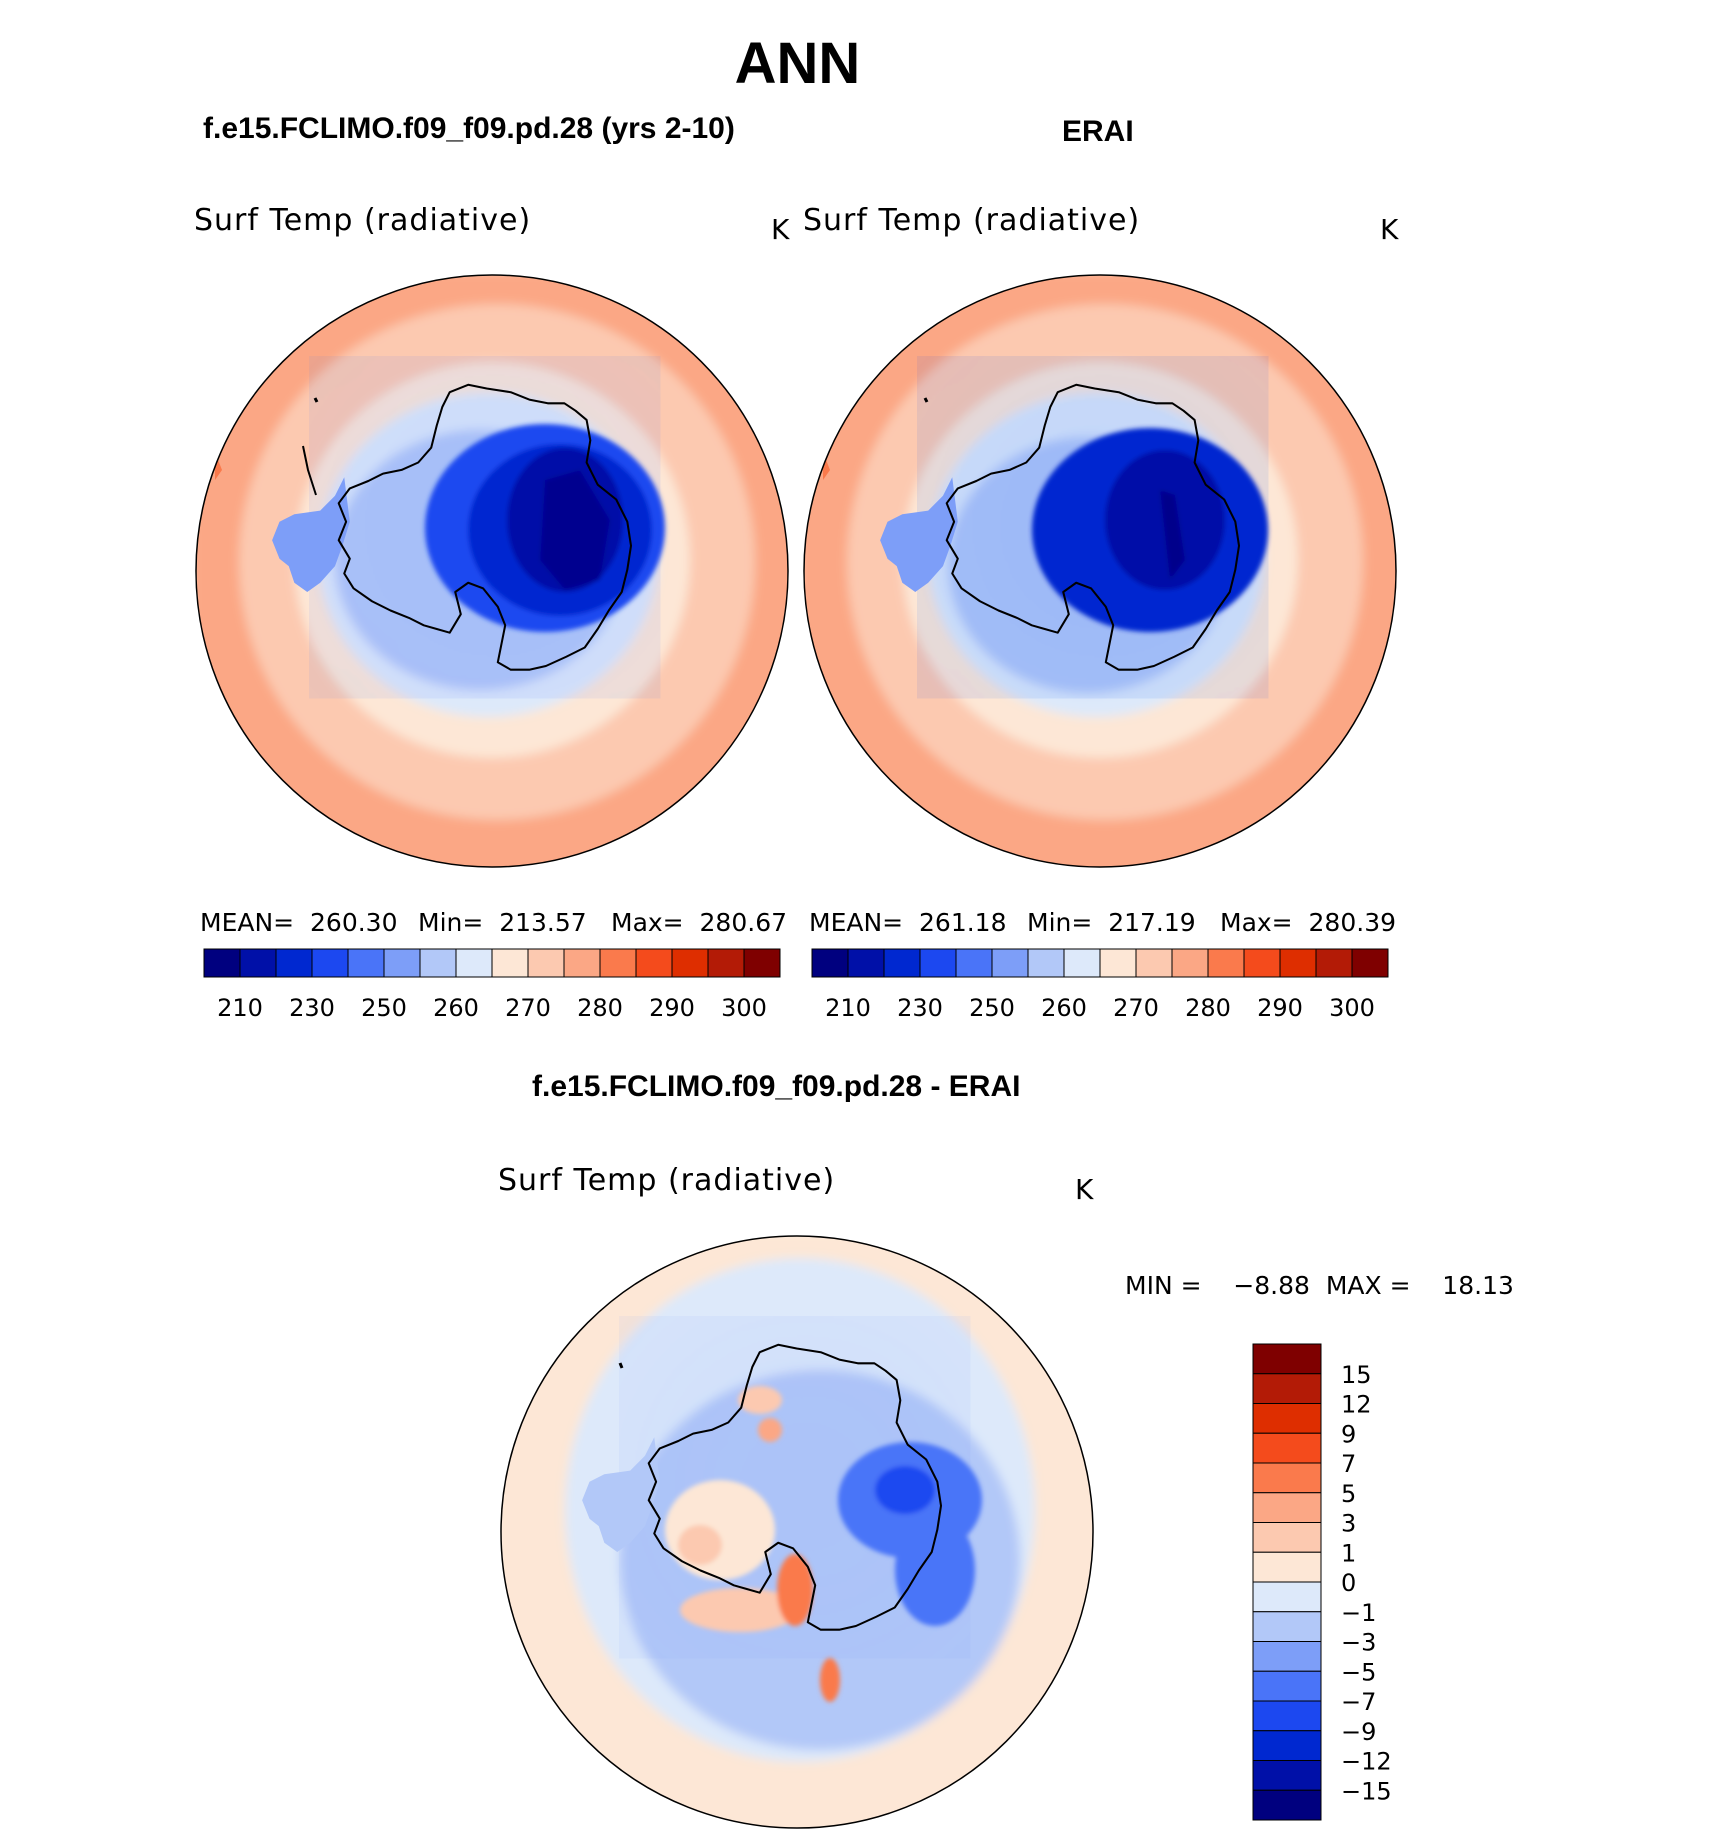 Image resolution: width=1710 pixels, height=1840 pixels. What do you see at coordinates (972, 220) in the screenshot?
I see `panel2-variable-label: Surf Temp (radiative)` at bounding box center [972, 220].